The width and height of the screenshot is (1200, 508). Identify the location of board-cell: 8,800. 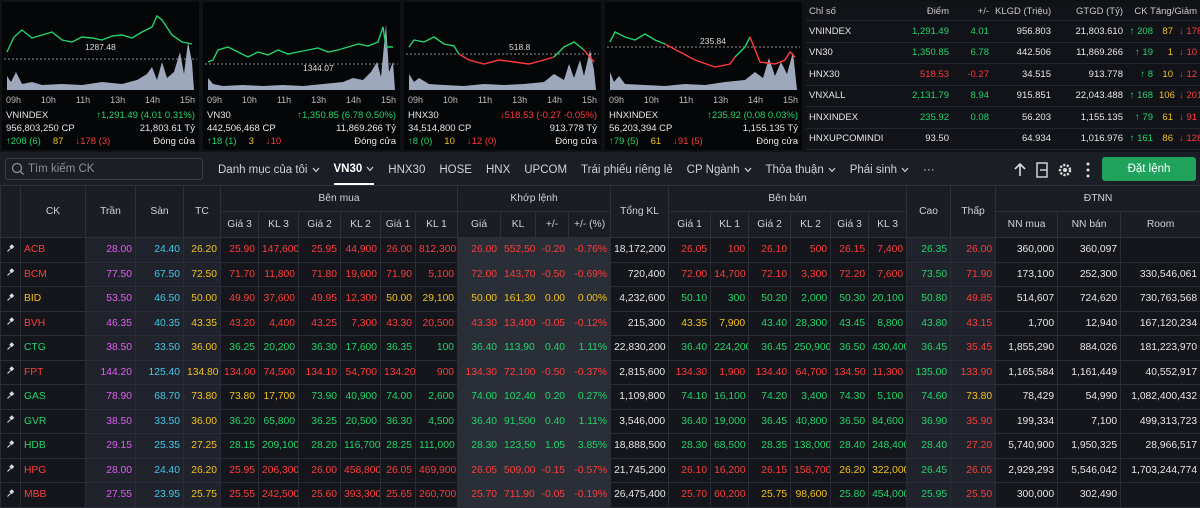
(888, 323).